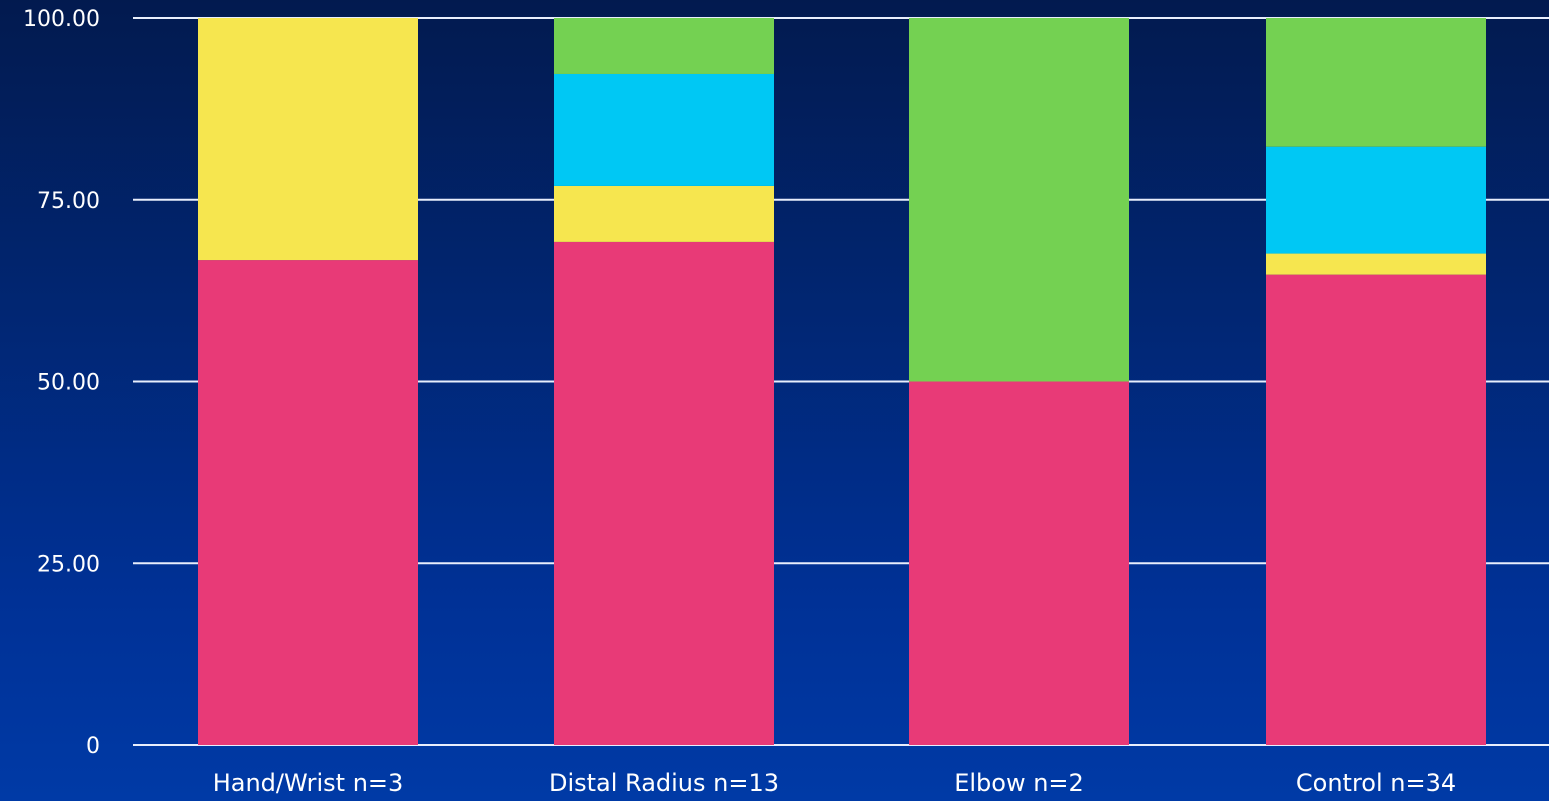 The image size is (1549, 801). What do you see at coordinates (1376, 783) in the screenshot?
I see `x-category-label: Control n=34` at bounding box center [1376, 783].